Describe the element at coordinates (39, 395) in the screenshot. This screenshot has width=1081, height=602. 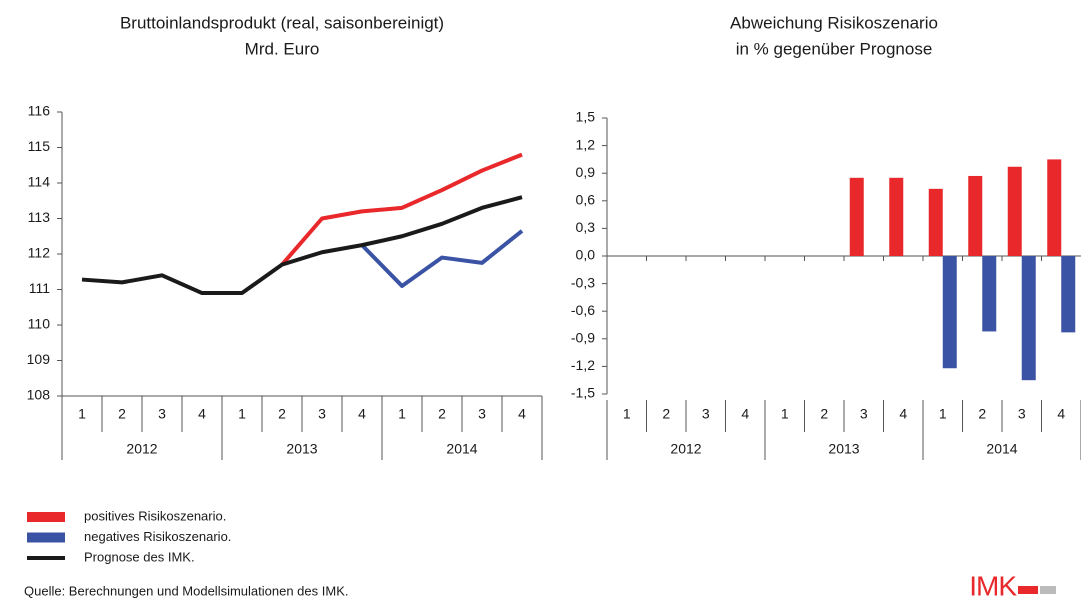
I see `y-tick-label: 108` at that location.